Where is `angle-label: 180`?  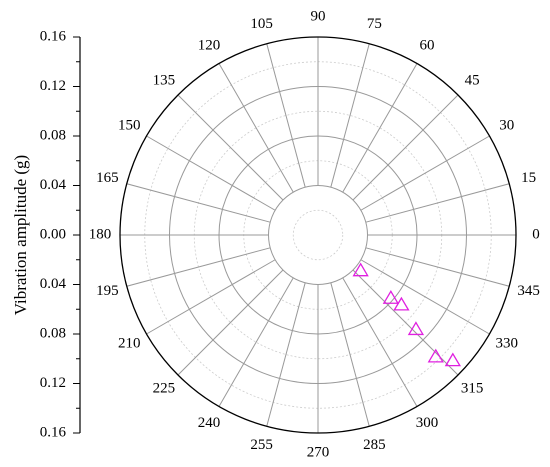
angle-label: 180 is located at coordinates (100, 234).